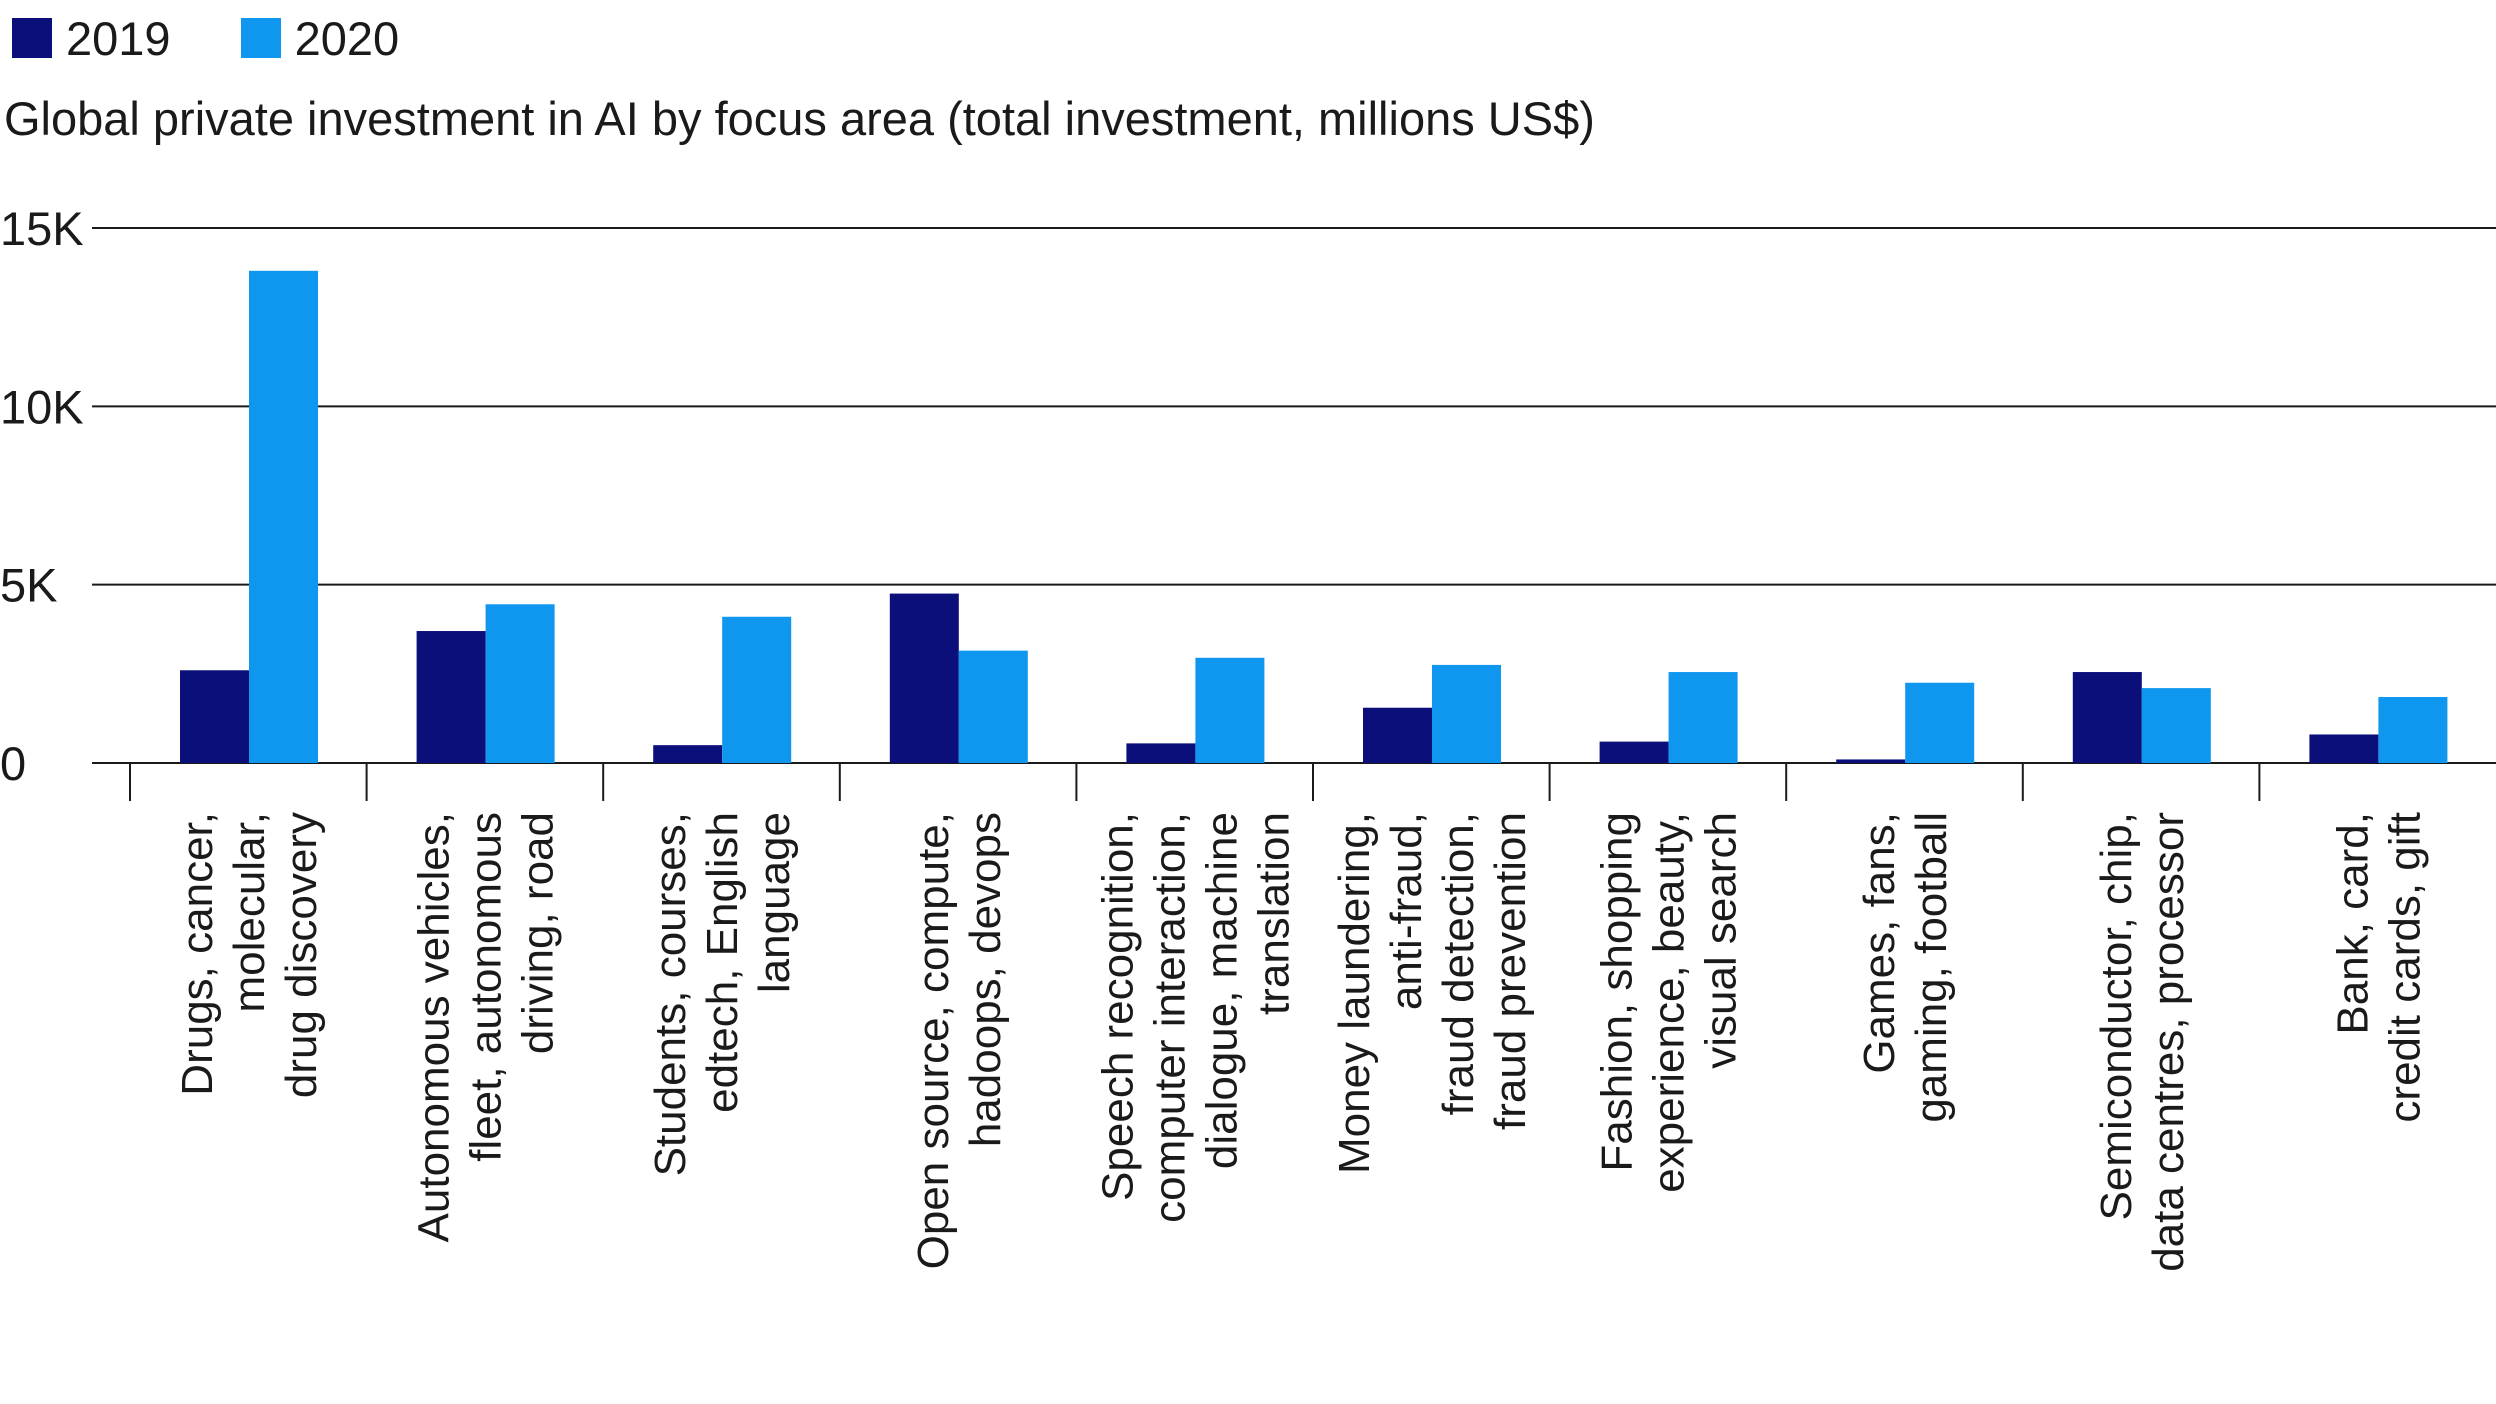  What do you see at coordinates (1406, 911) in the screenshot?
I see `x-category-label-5-line-1: anti-fraud,` at bounding box center [1406, 911].